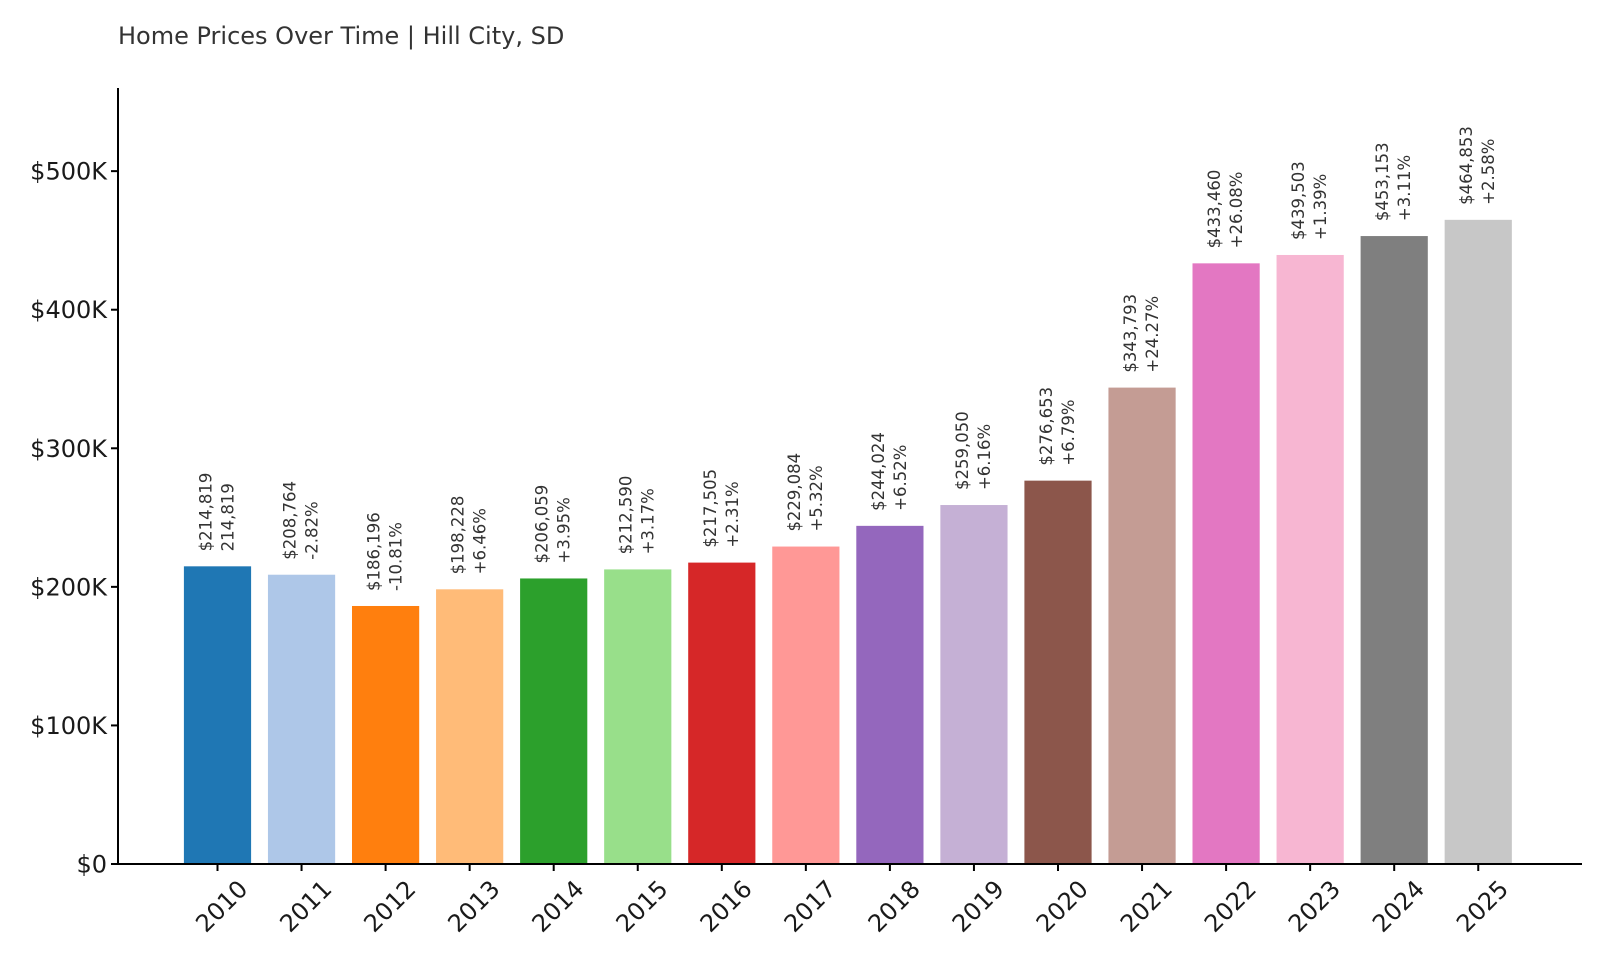 The image size is (1600, 960). I want to click on x-tick-label: 2017, so click(810, 906).